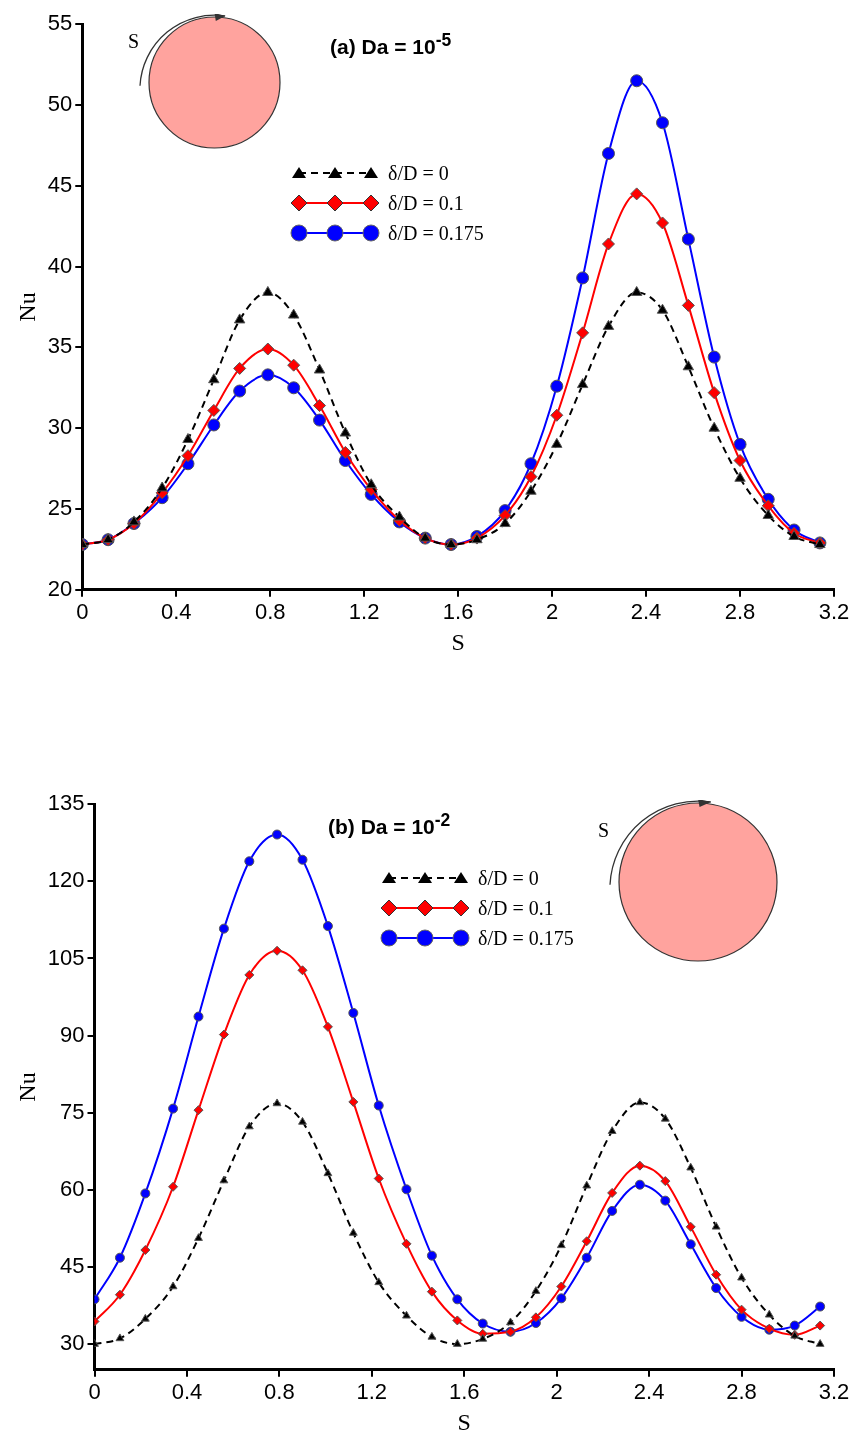  I want to click on y-tick-label: 55, so click(60, 23).